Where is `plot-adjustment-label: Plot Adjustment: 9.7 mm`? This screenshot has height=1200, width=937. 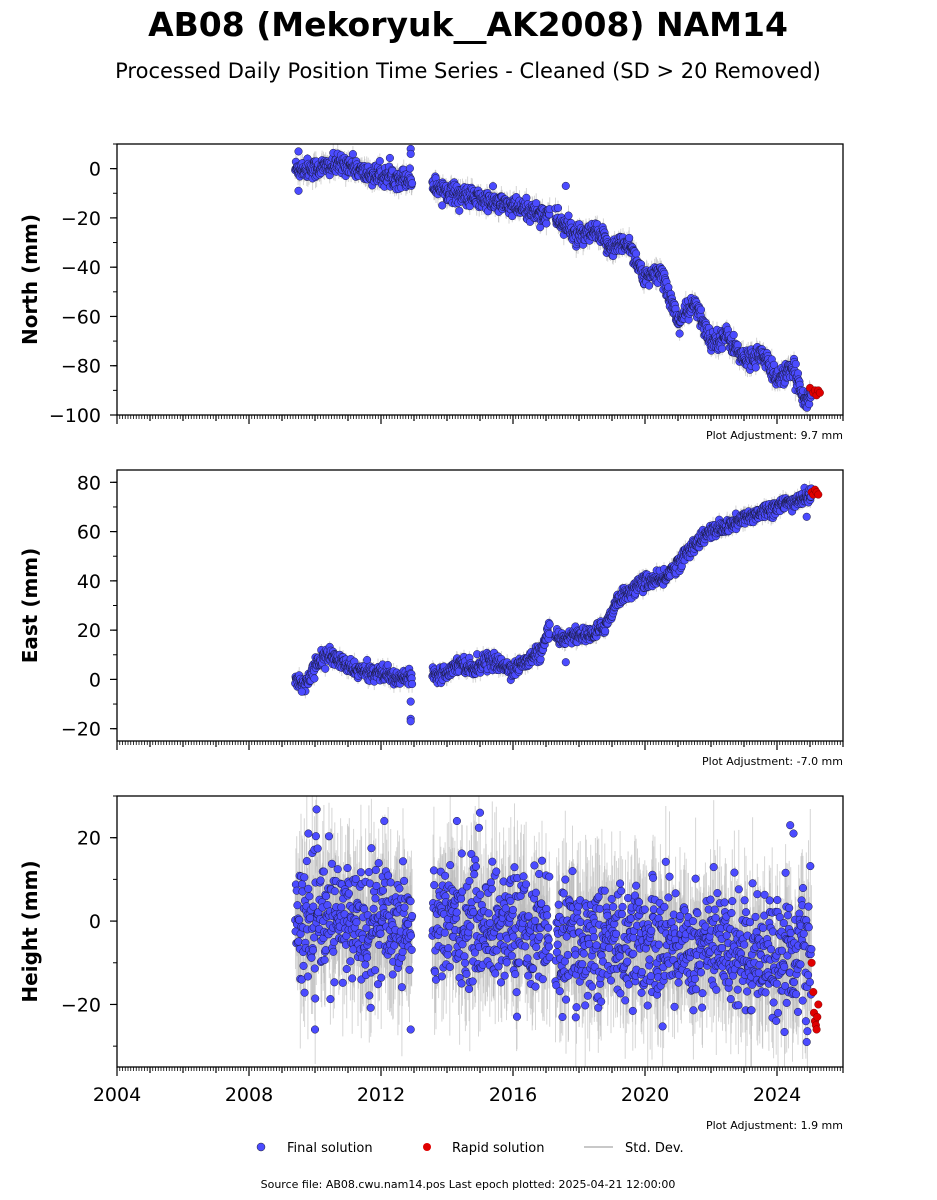 plot-adjustment-label: Plot Adjustment: 9.7 mm is located at coordinates (774, 435).